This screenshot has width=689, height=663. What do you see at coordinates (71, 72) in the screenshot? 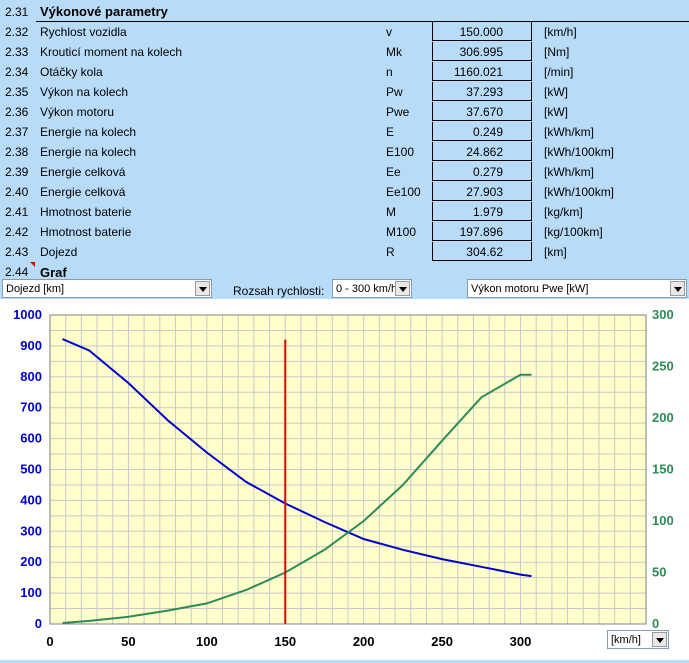
I see `parameter-label: Otáčky kola` at bounding box center [71, 72].